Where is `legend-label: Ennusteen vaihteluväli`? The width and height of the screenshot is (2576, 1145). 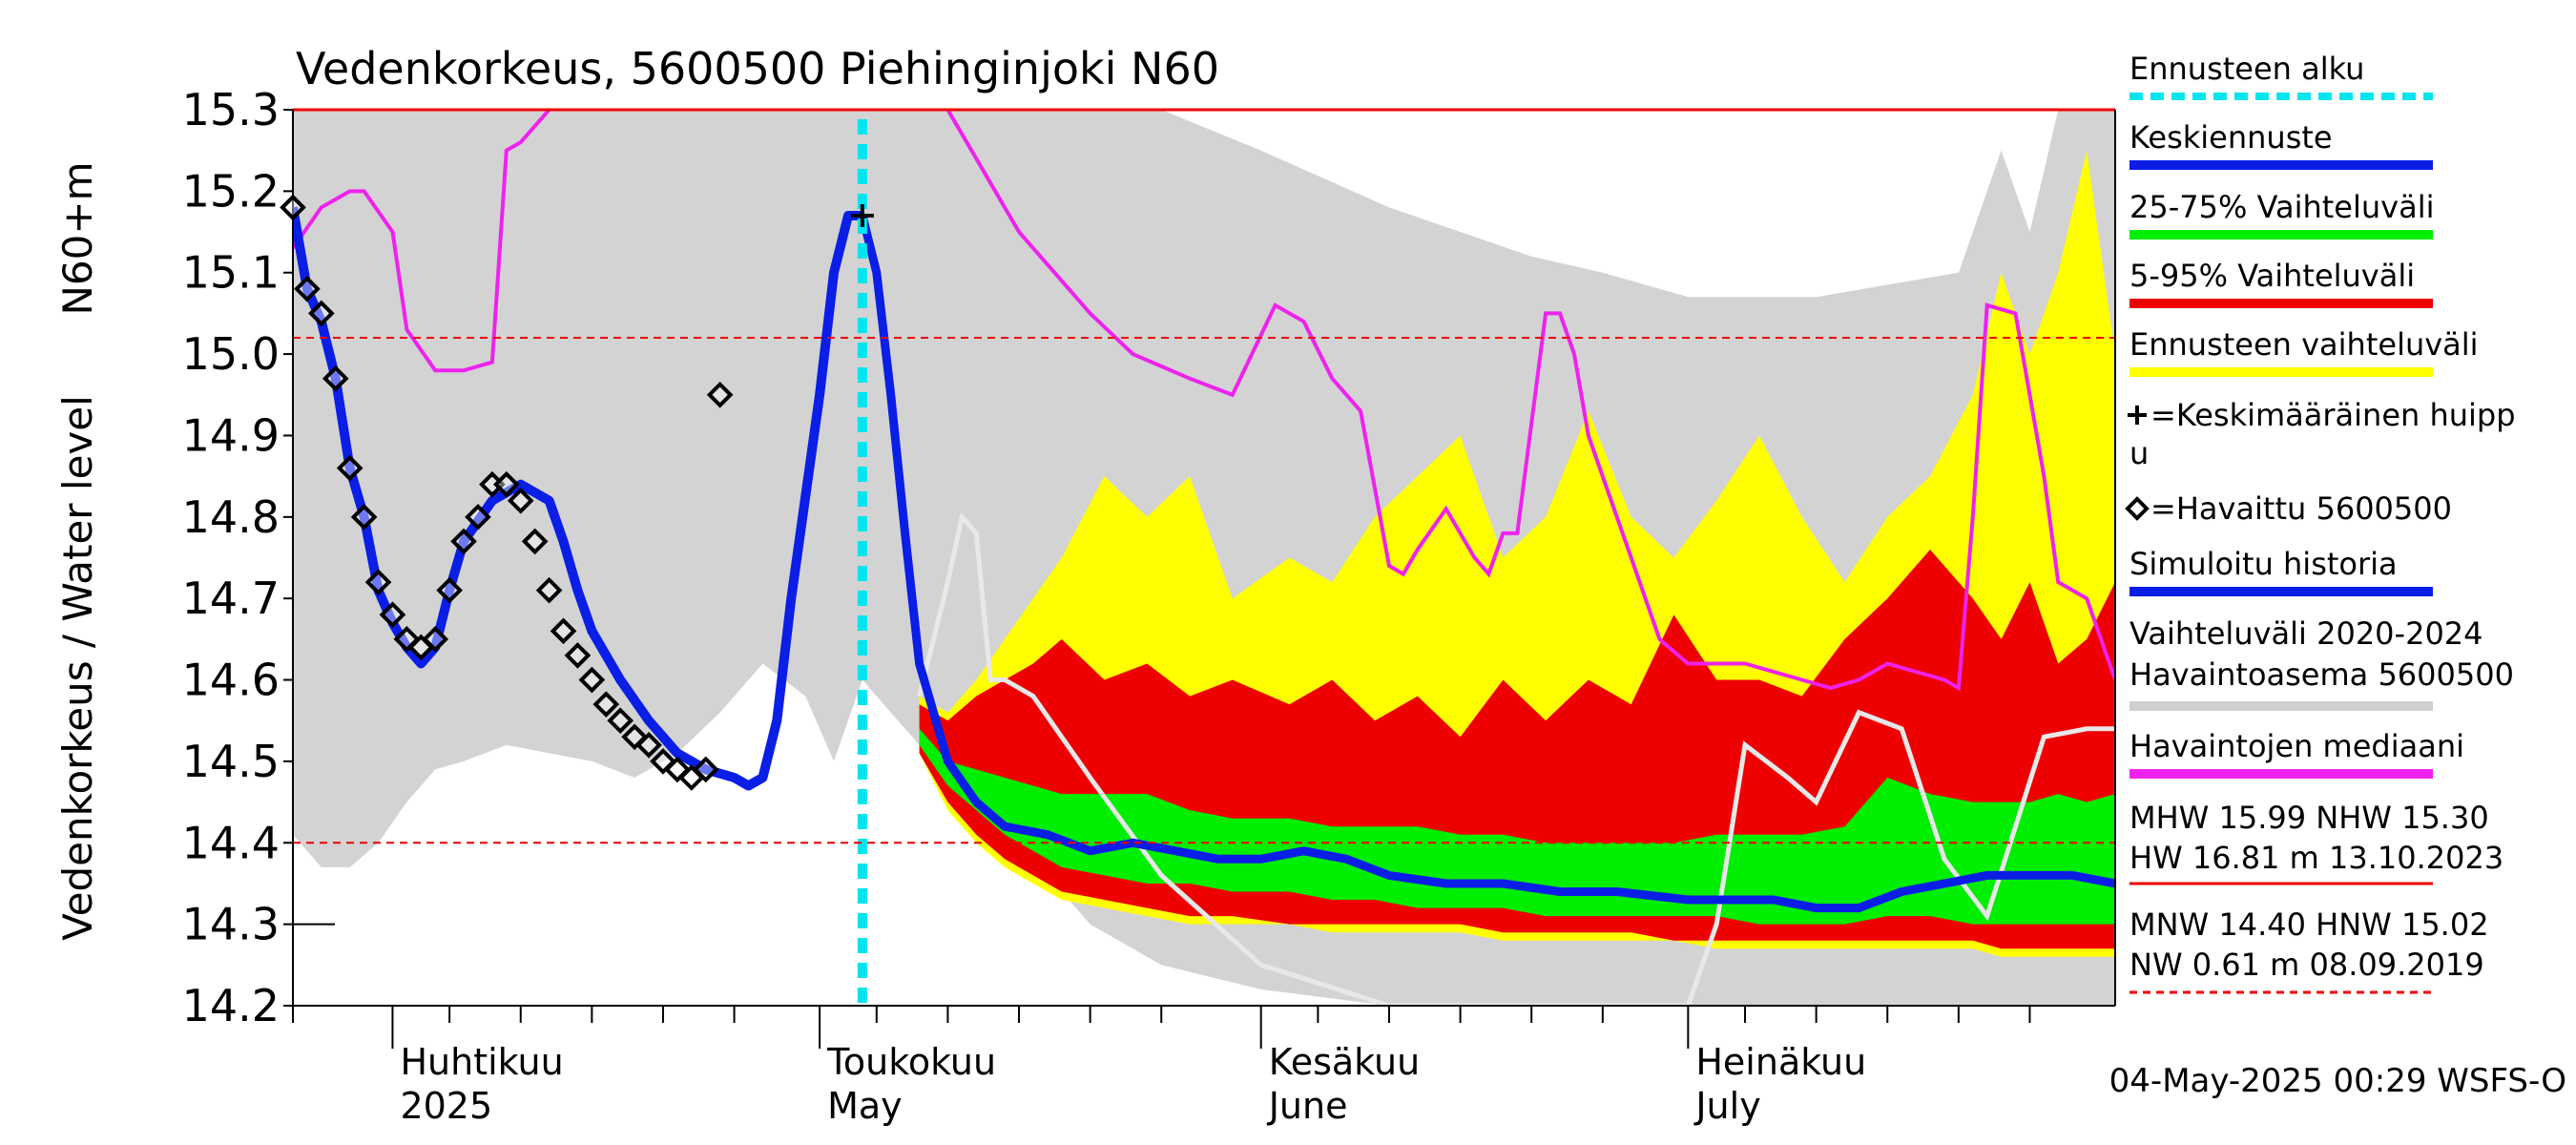
legend-label: Ennusteen vaihteluväli is located at coordinates (2304, 344).